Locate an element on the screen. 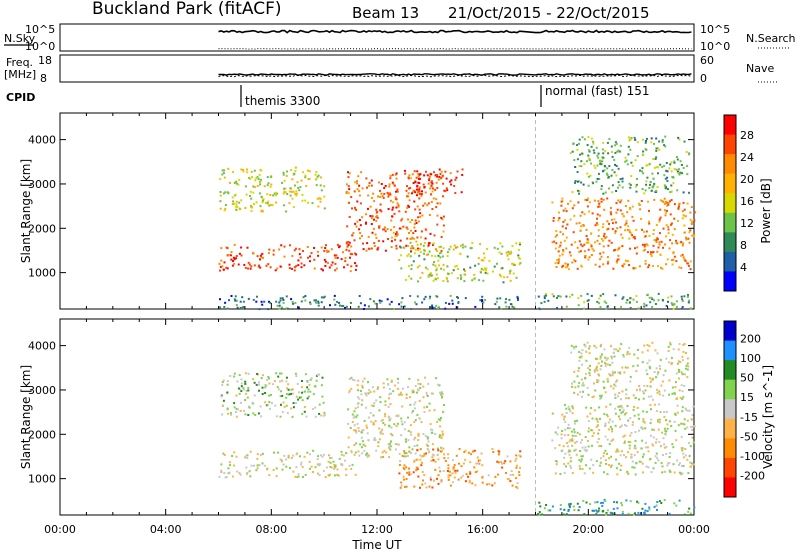 The image size is (800, 554). colorbar-swatch is located at coordinates (730, 487).